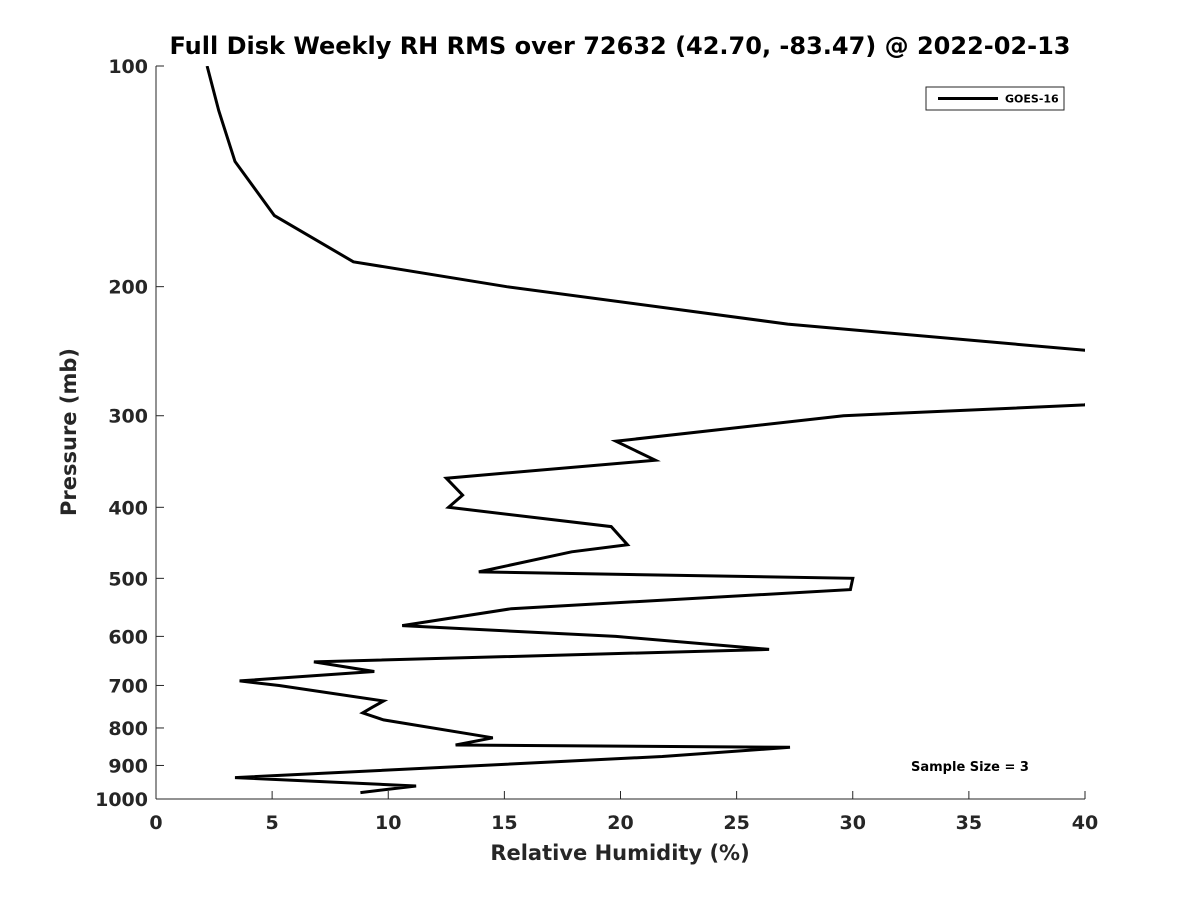  I want to click on legend-label-goes-16: GOES-16, so click(1032, 99).